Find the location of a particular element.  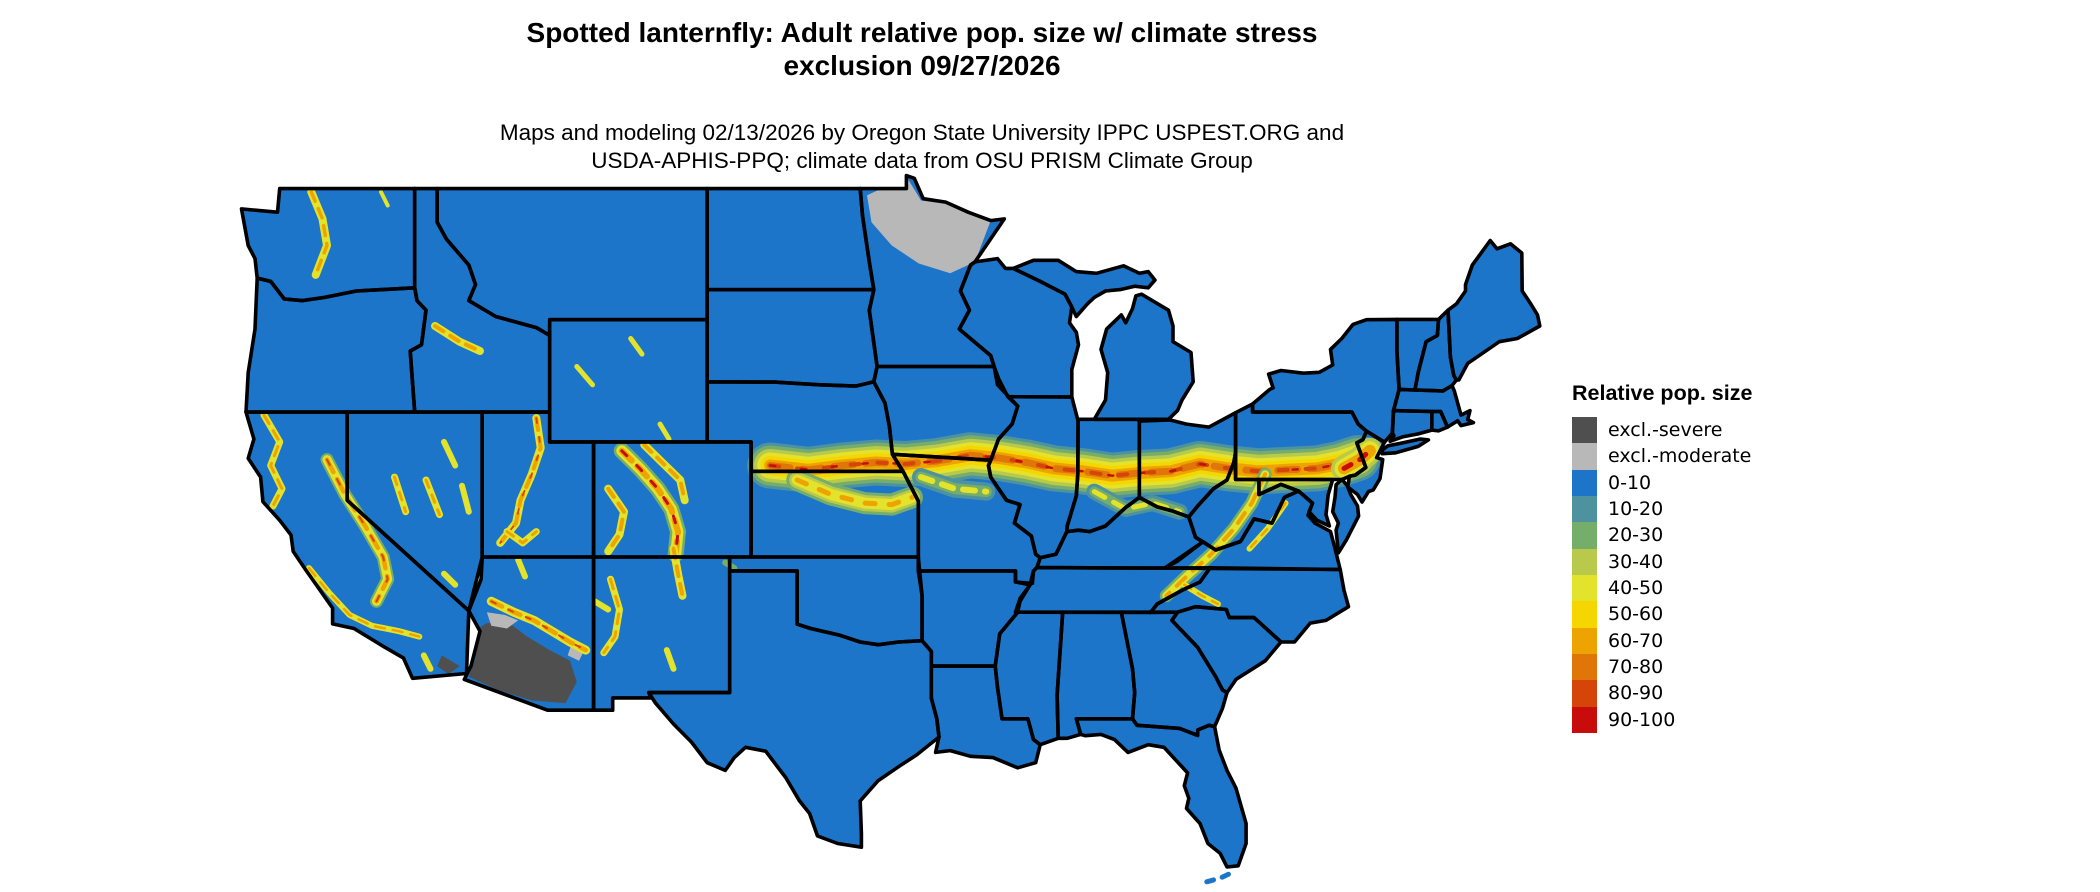

patch-wa-ne-speck-s0 is located at coordinates (384, 199).